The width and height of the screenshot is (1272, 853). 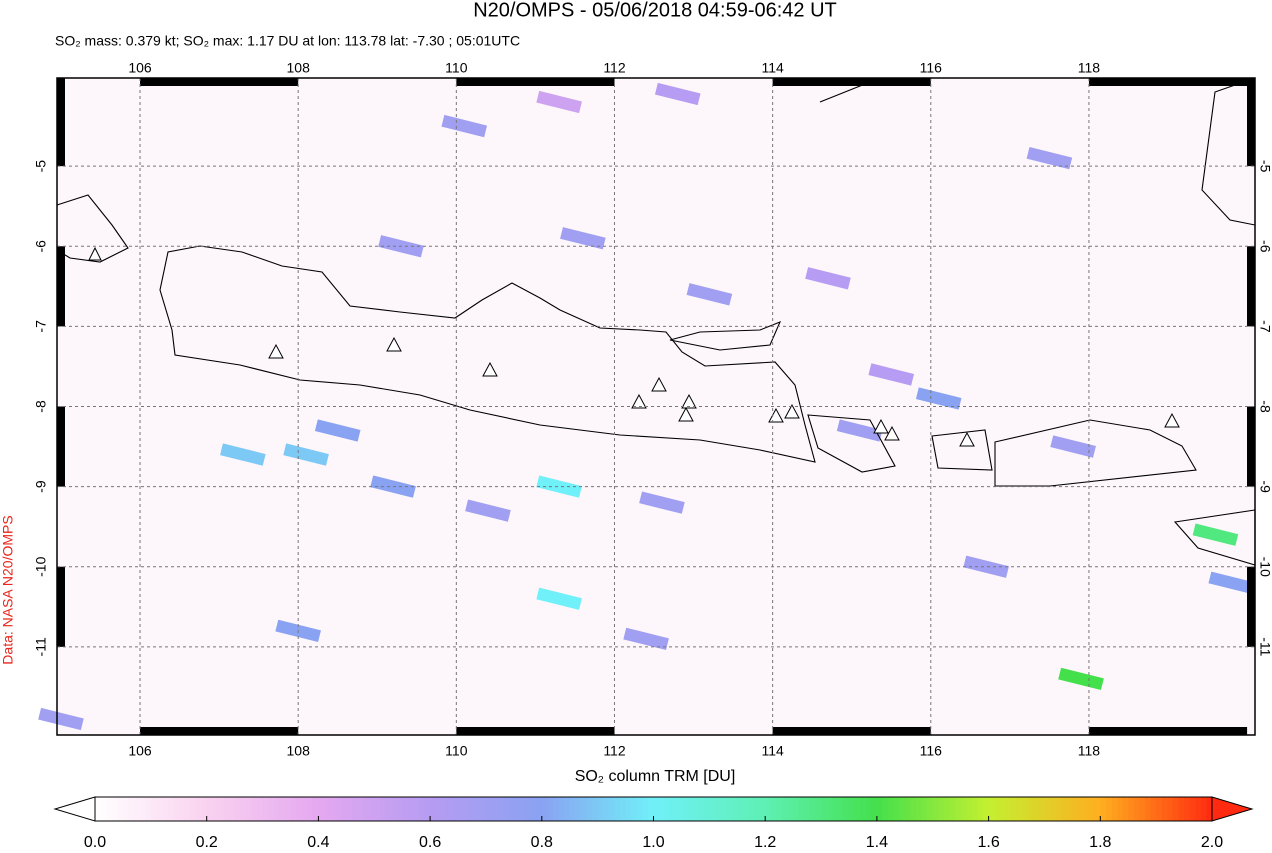 What do you see at coordinates (1264, 326) in the screenshot?
I see `y-tick-label: -7` at bounding box center [1264, 326].